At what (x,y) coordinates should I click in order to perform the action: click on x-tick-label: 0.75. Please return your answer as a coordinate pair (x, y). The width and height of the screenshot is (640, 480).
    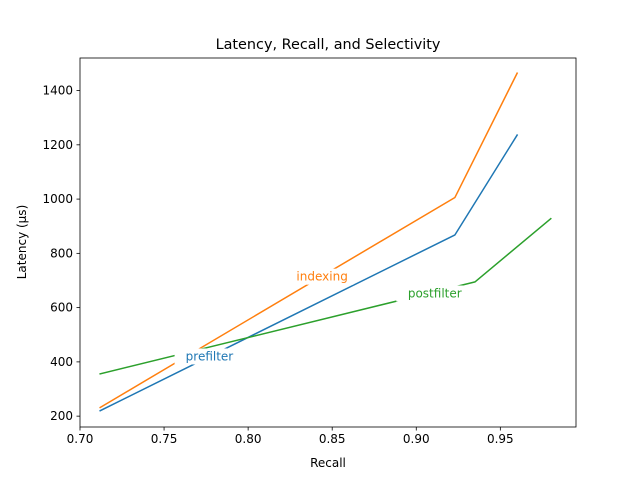
    Looking at the image, I should click on (164, 439).